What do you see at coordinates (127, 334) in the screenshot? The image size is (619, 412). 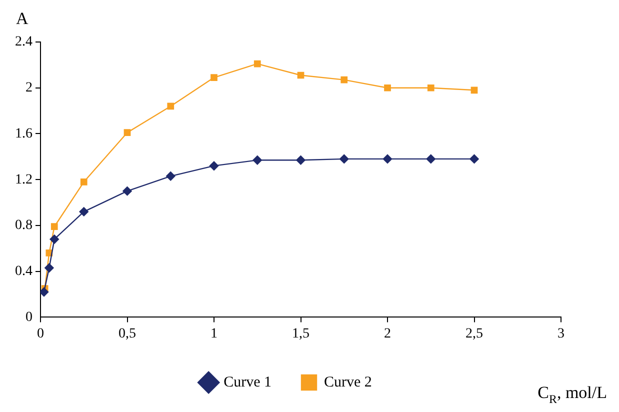 I see `x-tick-label: 0,5` at bounding box center [127, 334].